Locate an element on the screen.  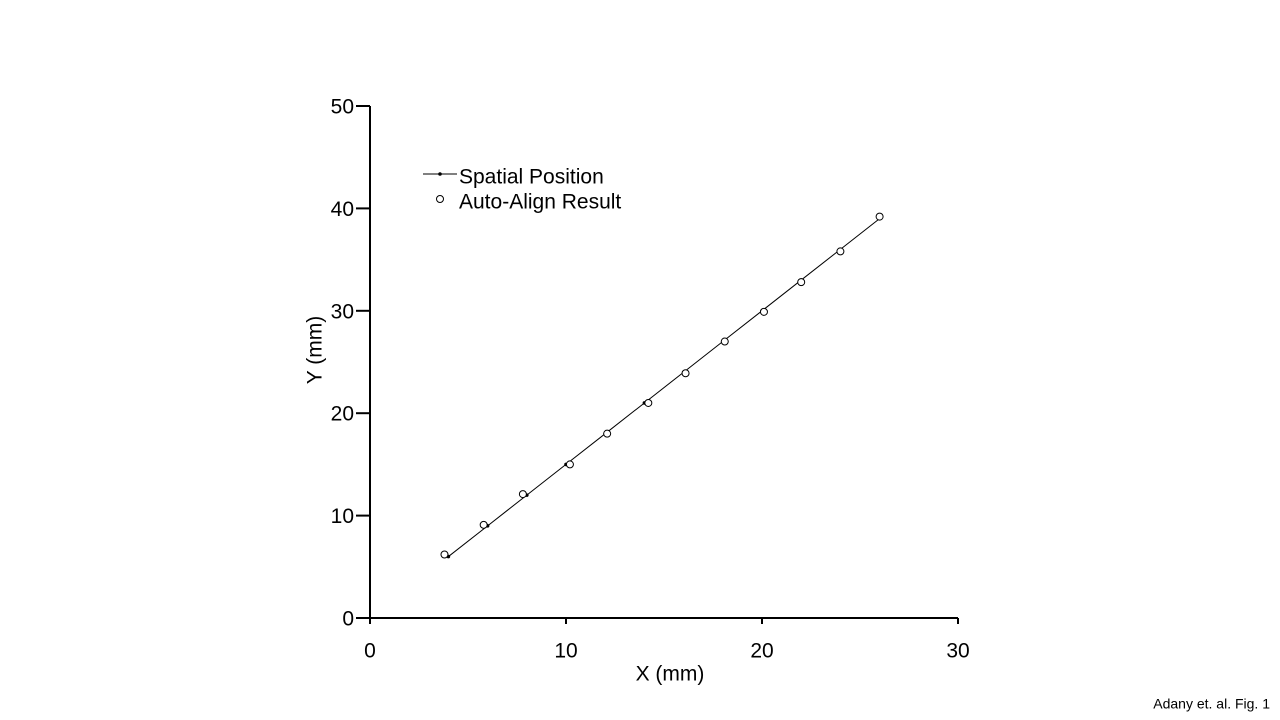
caption: Adany et. al. Fig. 1 is located at coordinates (1211, 704).